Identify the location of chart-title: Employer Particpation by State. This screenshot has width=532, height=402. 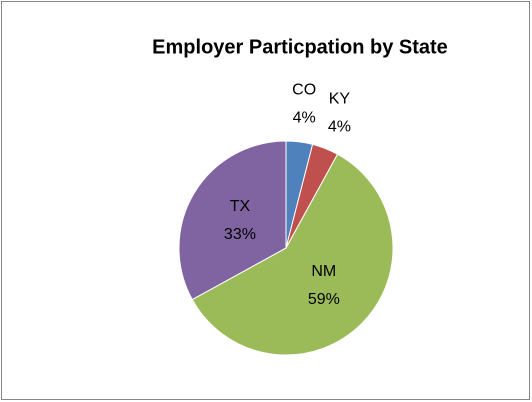
(300, 47).